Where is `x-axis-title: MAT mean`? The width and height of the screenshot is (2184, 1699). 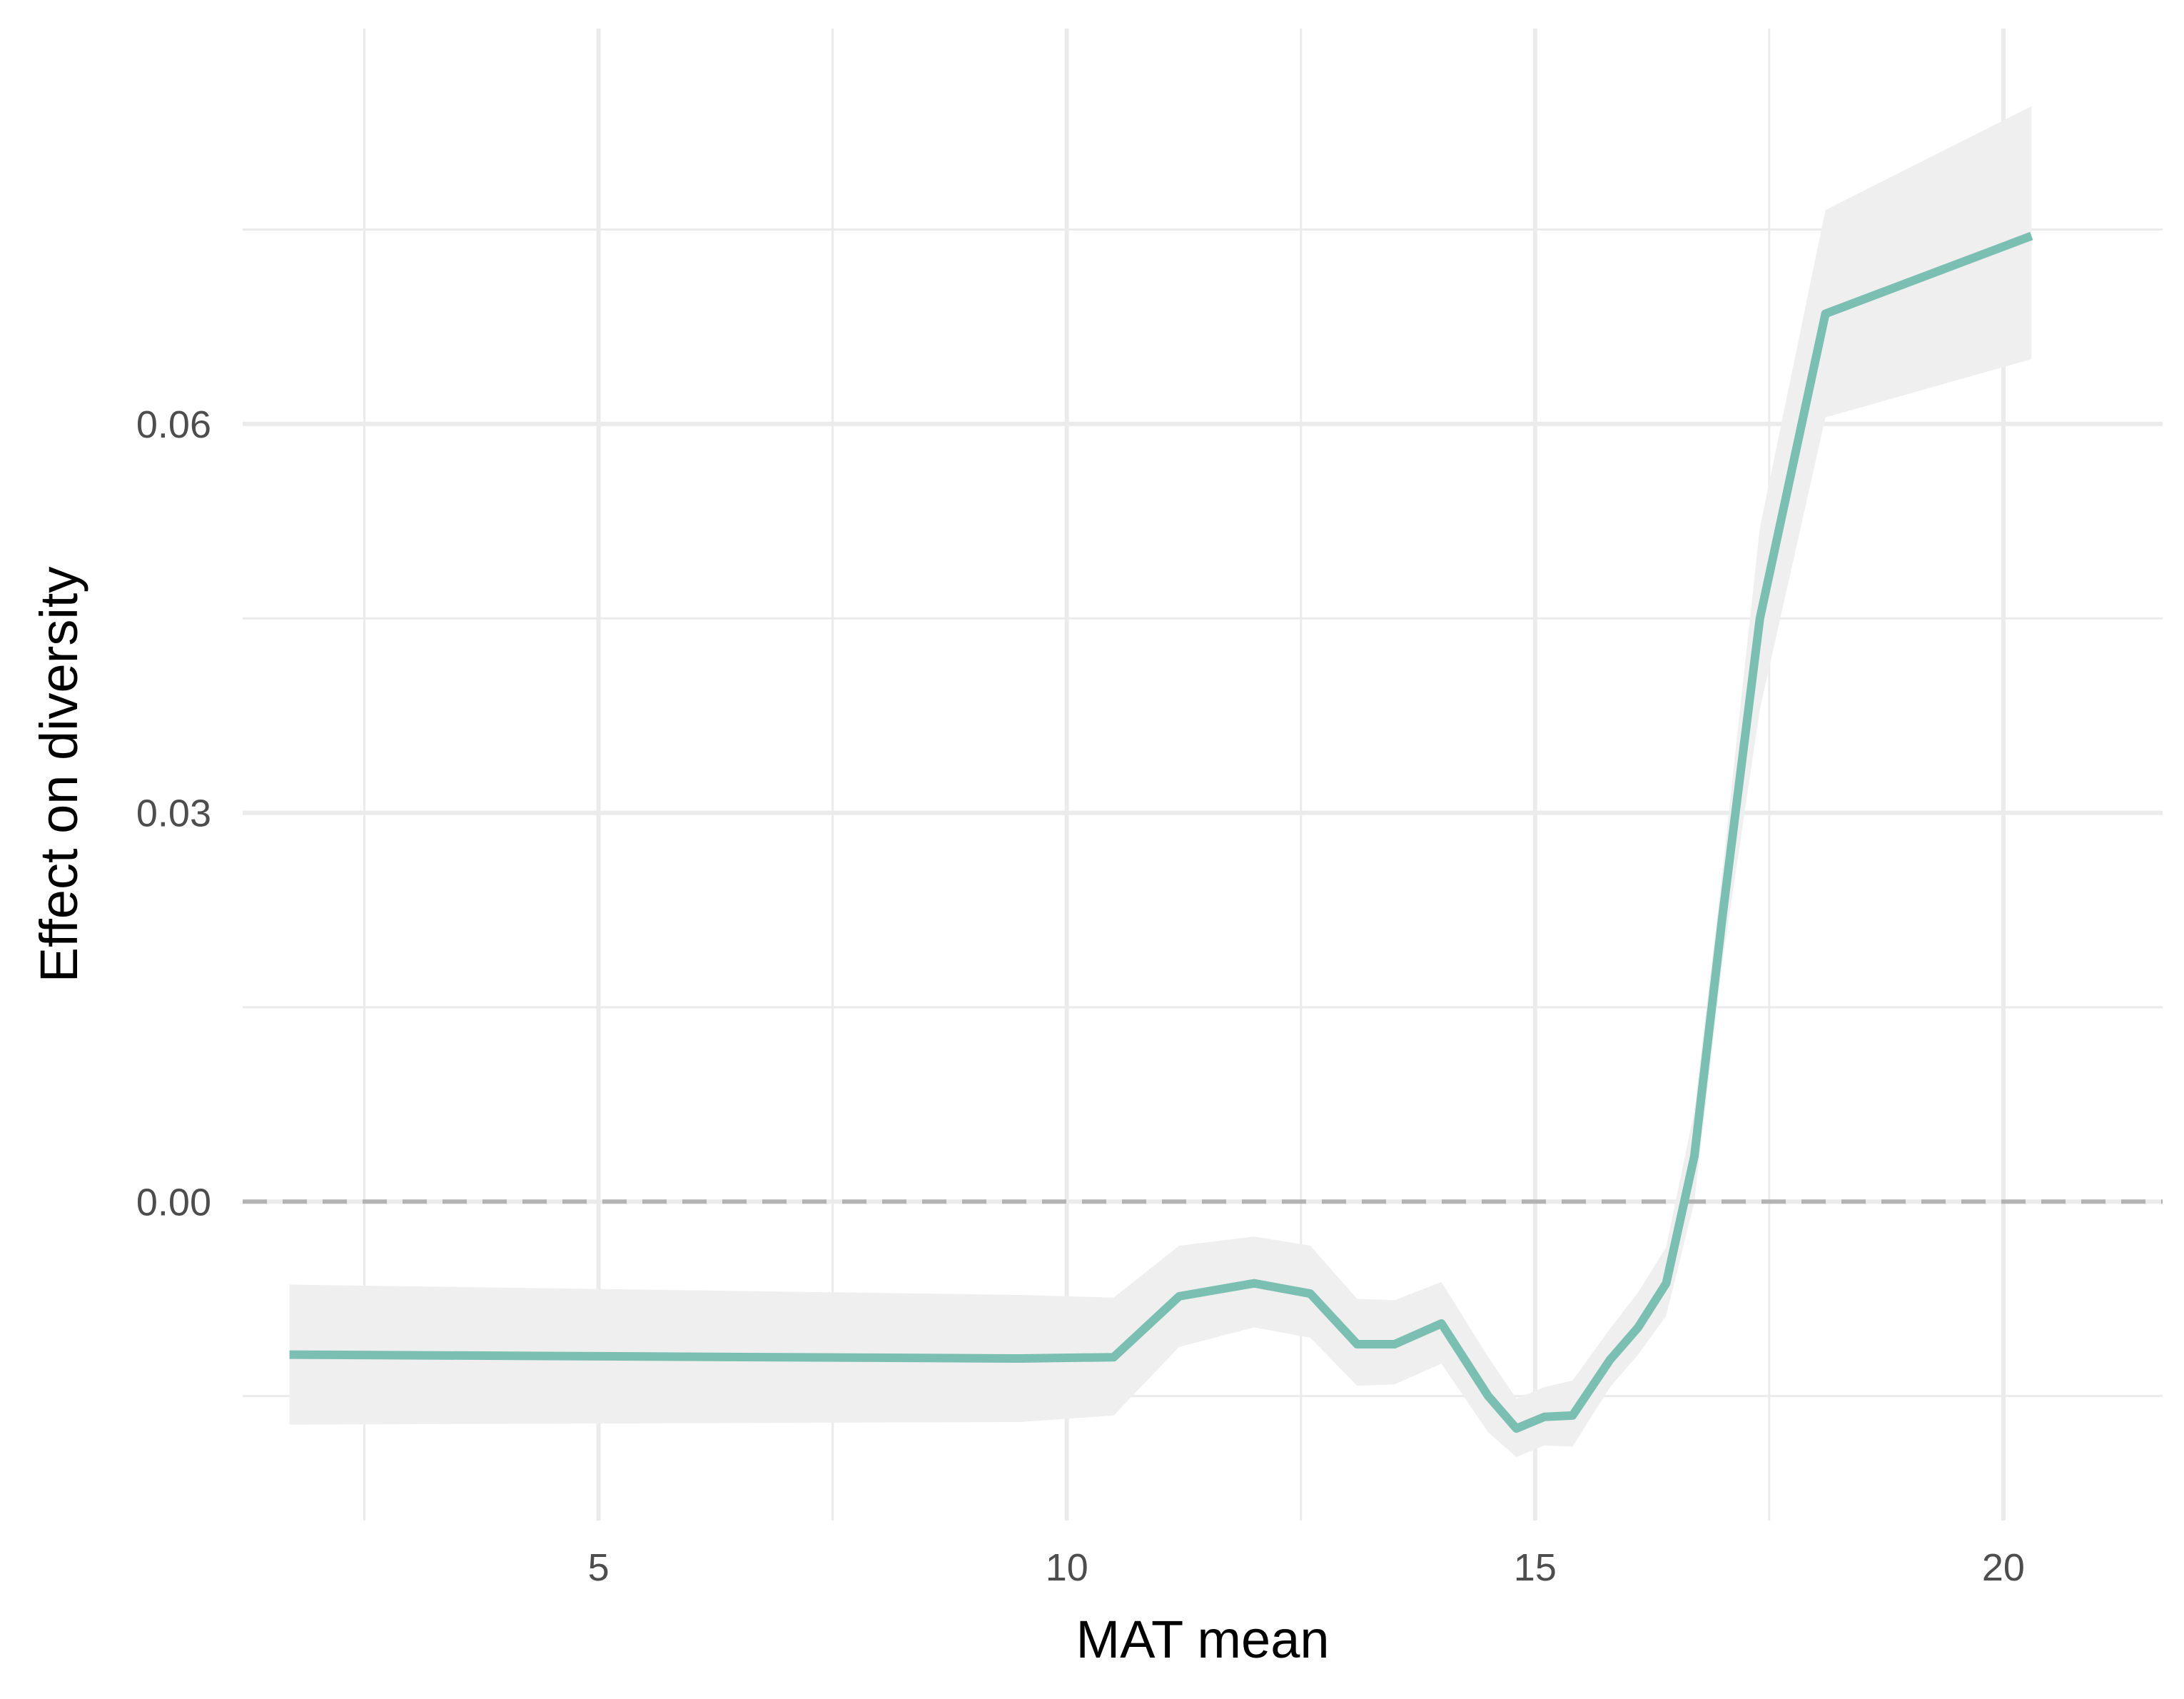 x-axis-title: MAT mean is located at coordinates (1202, 1640).